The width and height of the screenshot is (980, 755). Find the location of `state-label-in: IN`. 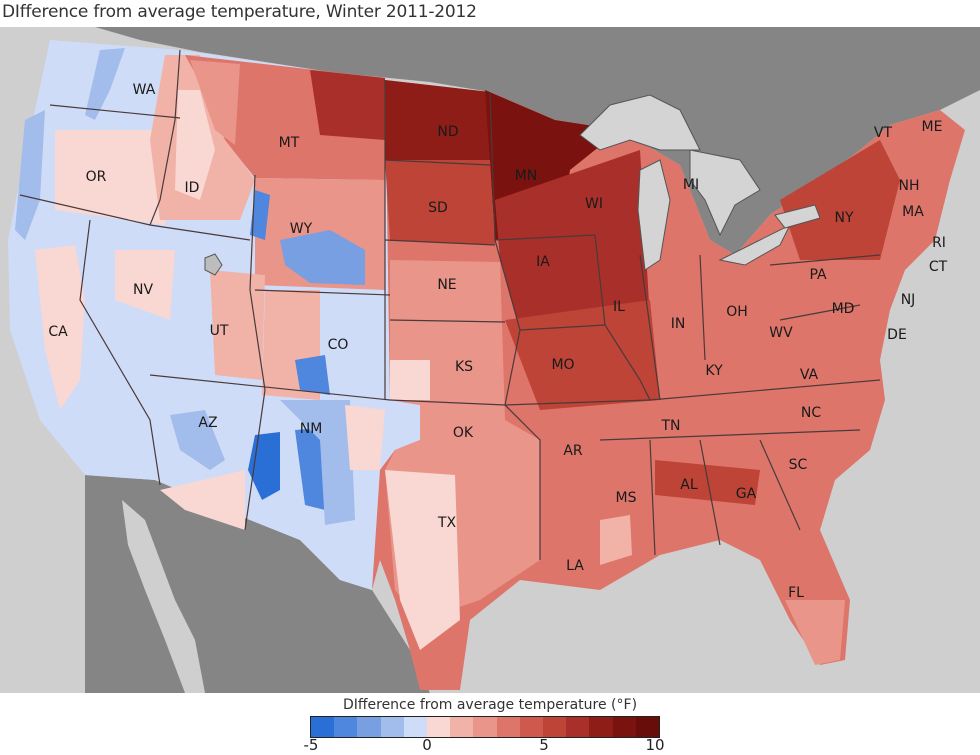

state-label-in: IN is located at coordinates (678, 324).